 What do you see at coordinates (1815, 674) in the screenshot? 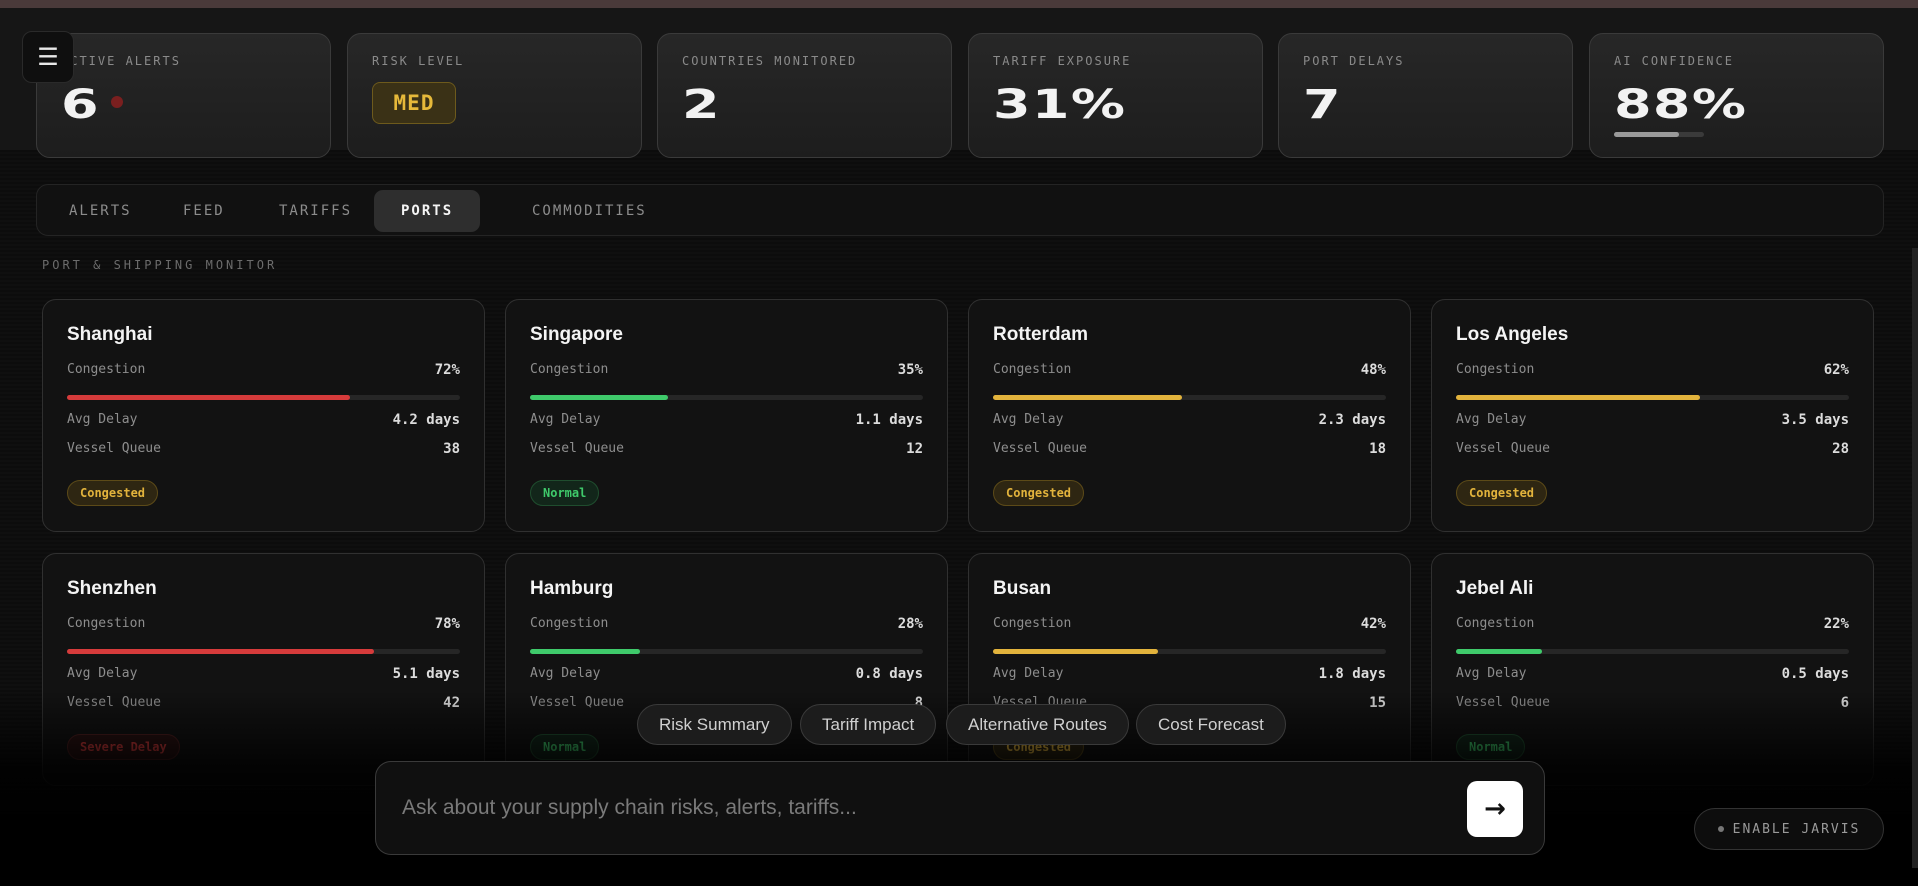
I see `avg-delay-value: 0.5 days` at bounding box center [1815, 674].